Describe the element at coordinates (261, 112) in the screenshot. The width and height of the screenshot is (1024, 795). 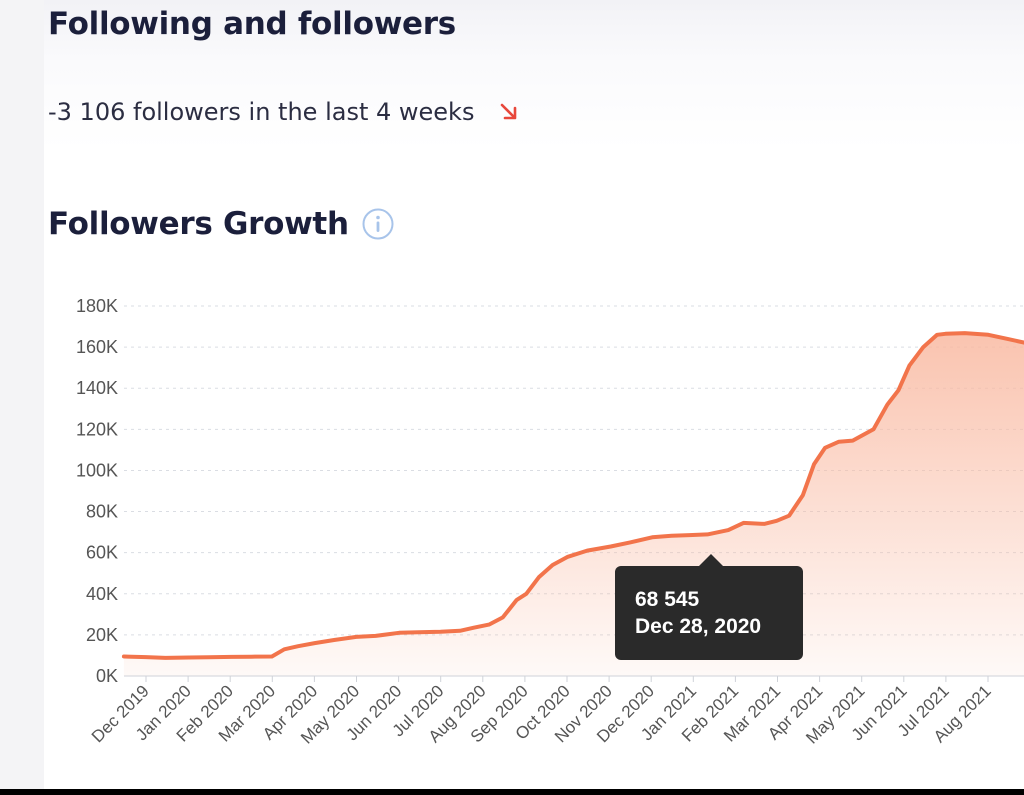
I see `followers-change-text: -3 106 followers in the last 4 weeks` at that location.